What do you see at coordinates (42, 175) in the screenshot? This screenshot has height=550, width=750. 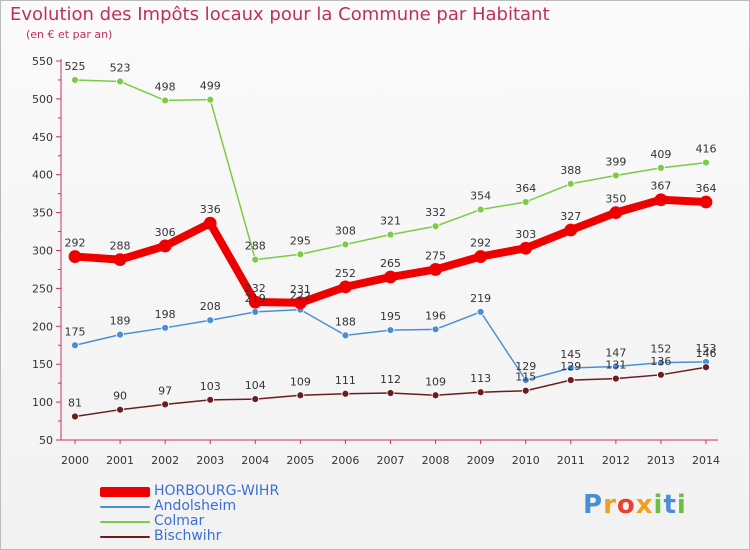 I see `y-tick-label: 400` at bounding box center [42, 175].